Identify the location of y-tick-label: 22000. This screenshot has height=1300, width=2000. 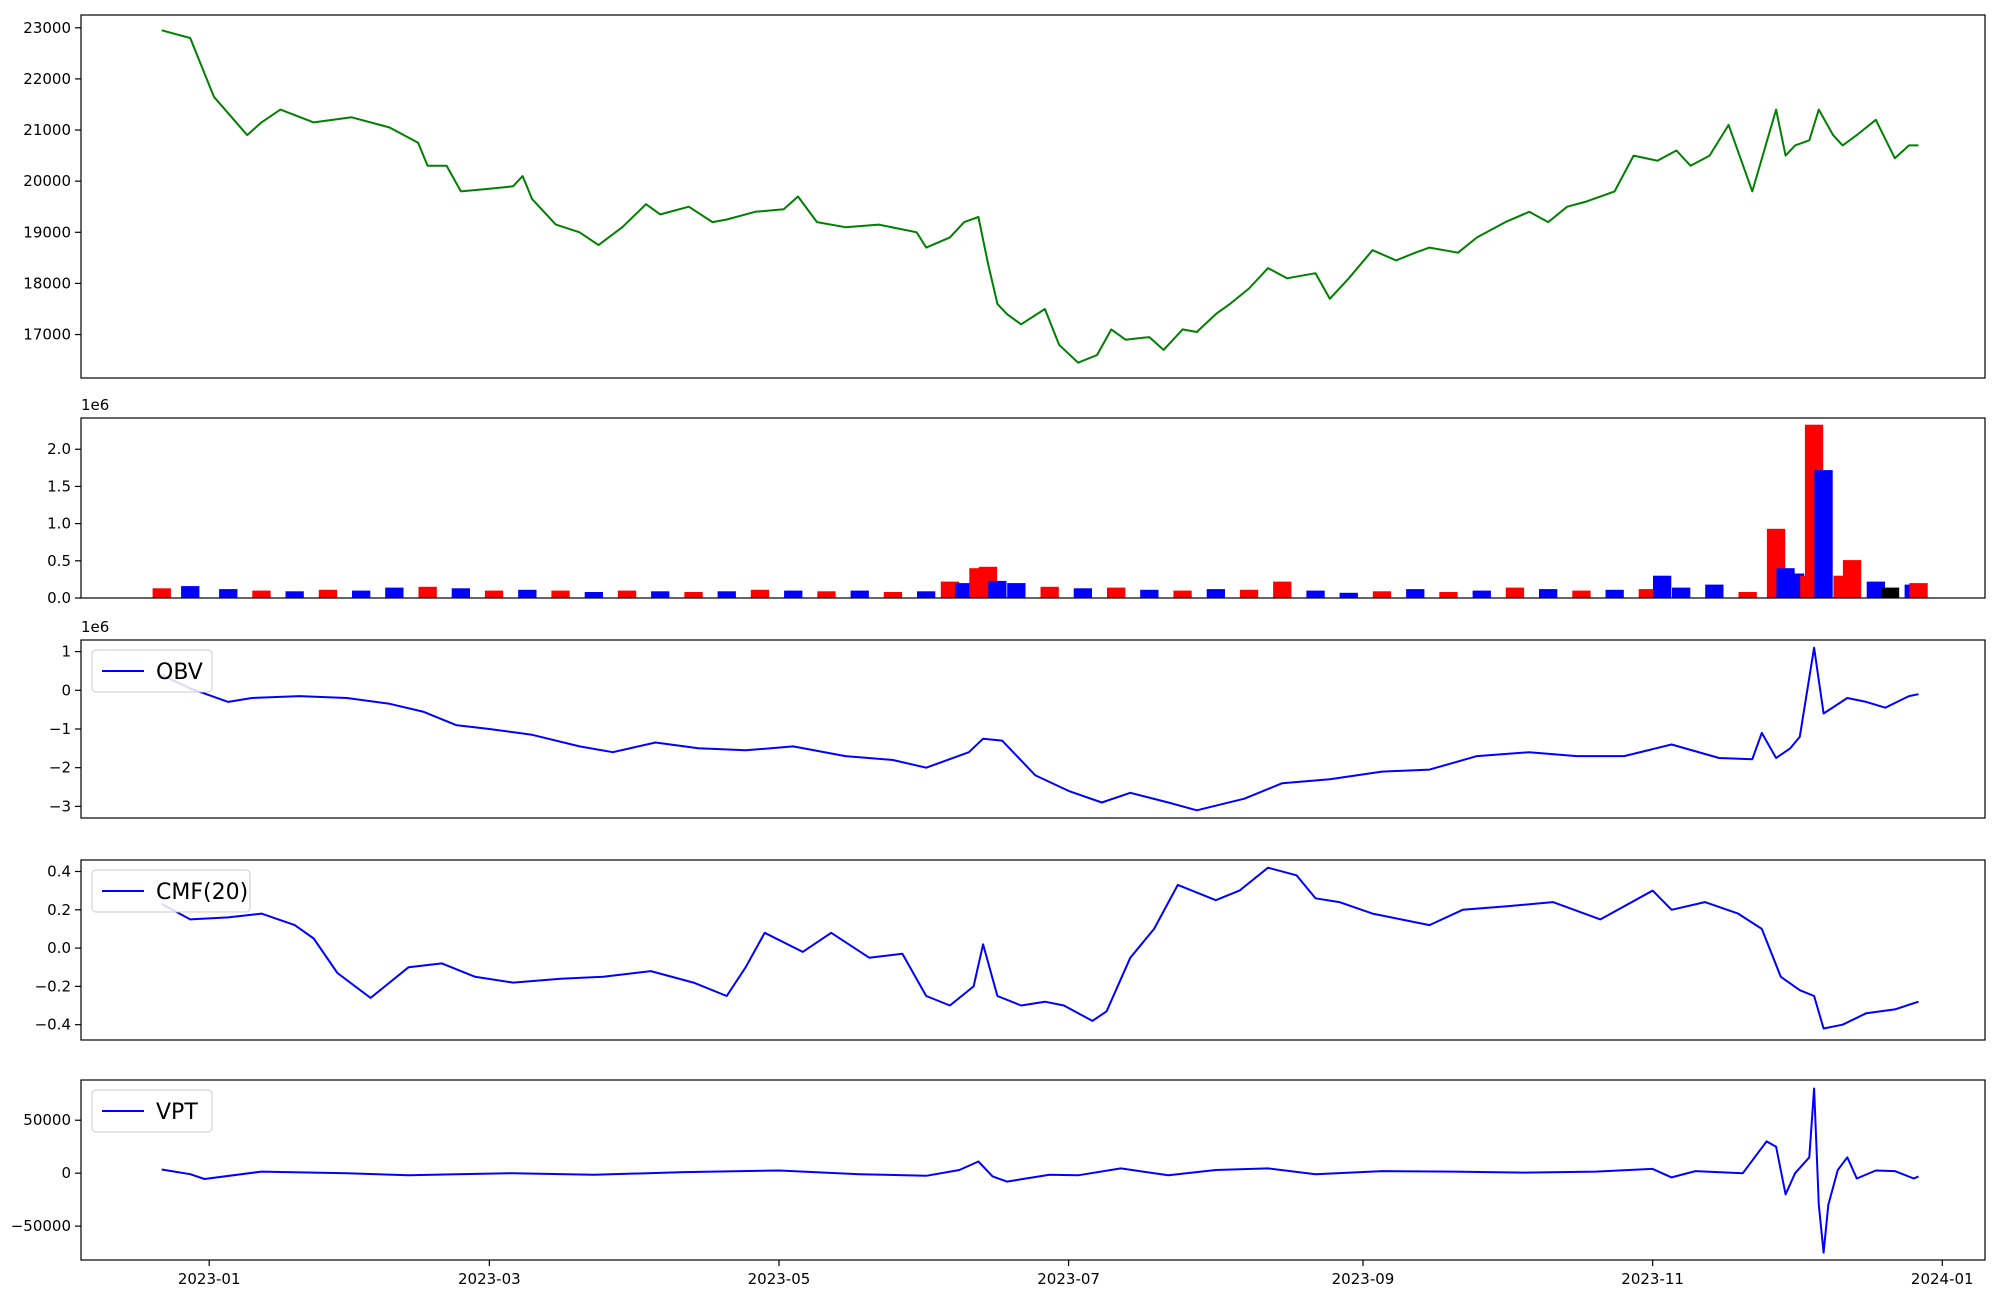
(47, 79).